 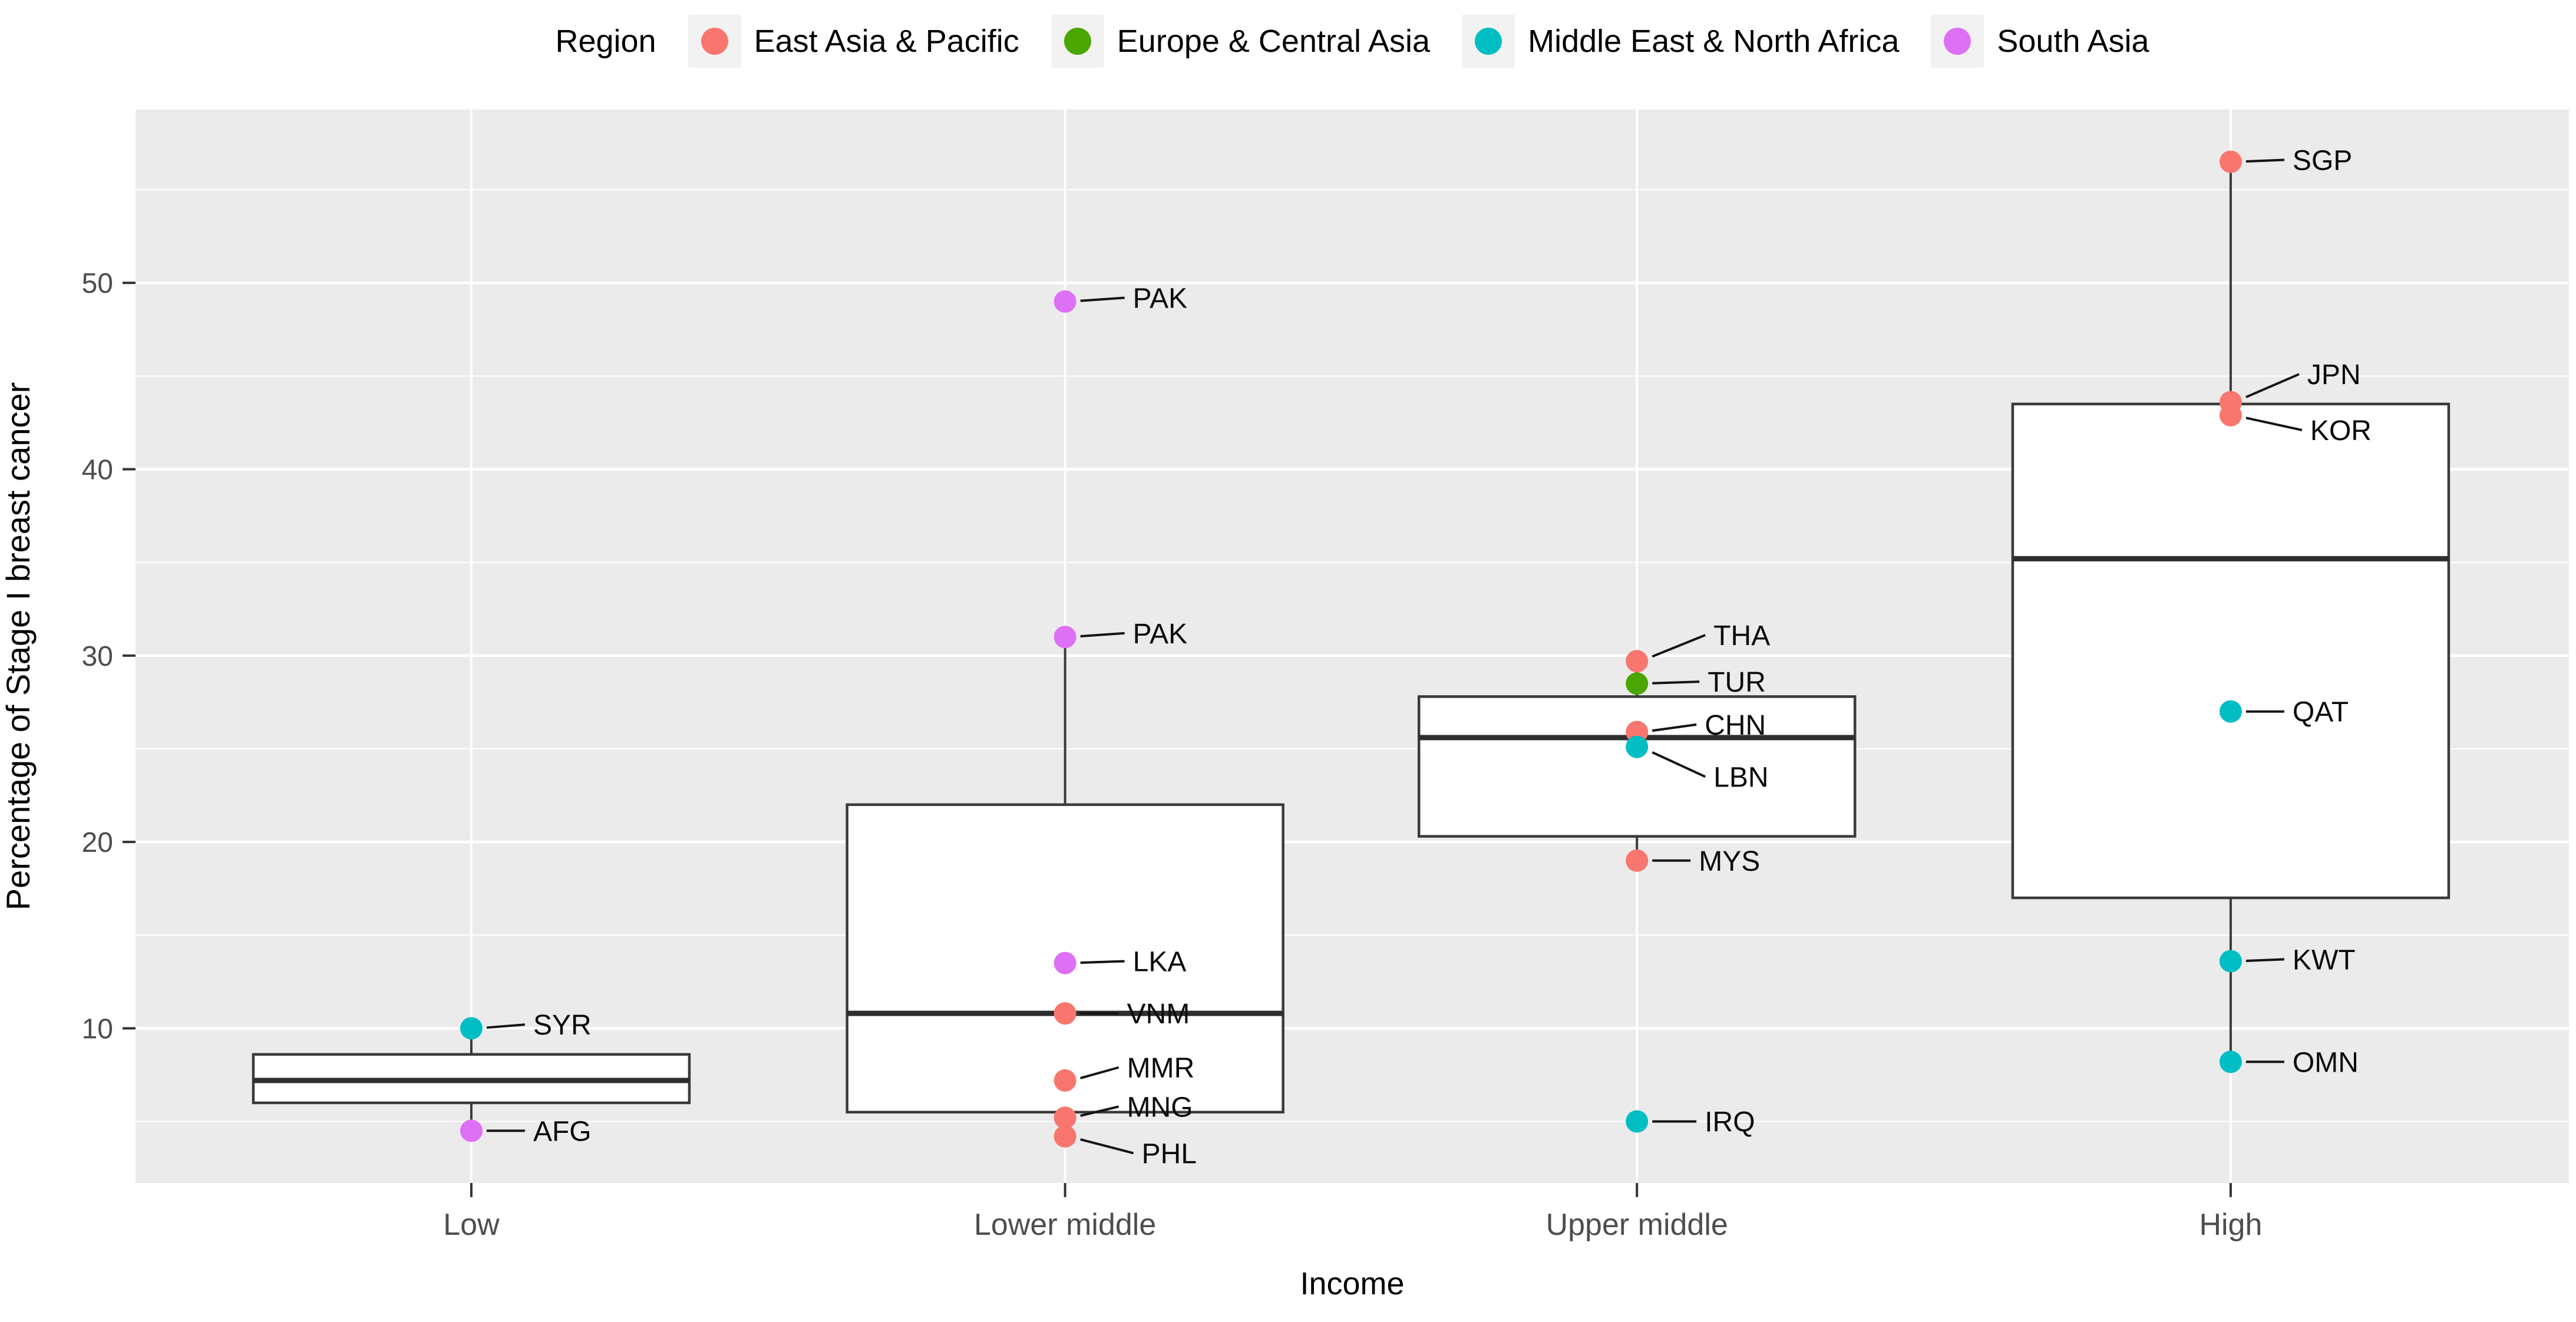 What do you see at coordinates (2322, 160) in the screenshot?
I see `point-label-SGP: SGP` at bounding box center [2322, 160].